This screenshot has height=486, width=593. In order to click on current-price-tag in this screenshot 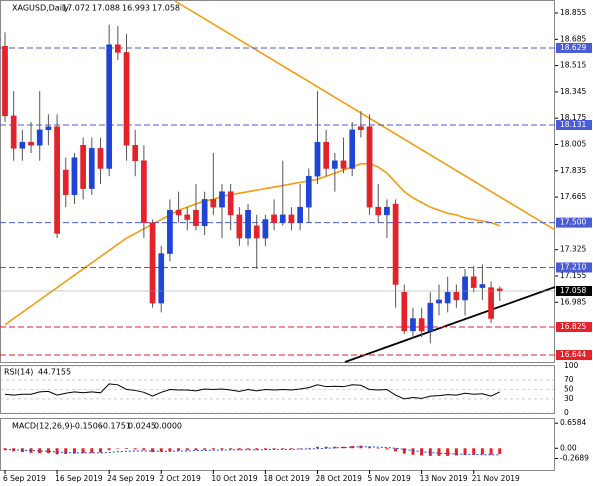, I will do `click(574, 290)`.